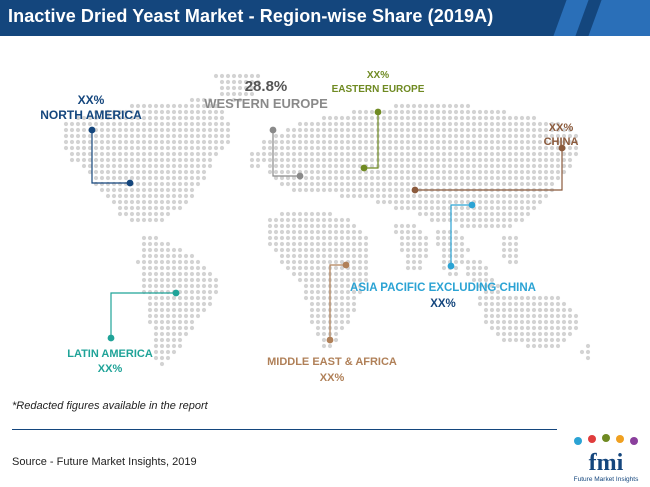 The width and height of the screenshot is (650, 487). I want to click on region-value: XX%, so click(110, 369).